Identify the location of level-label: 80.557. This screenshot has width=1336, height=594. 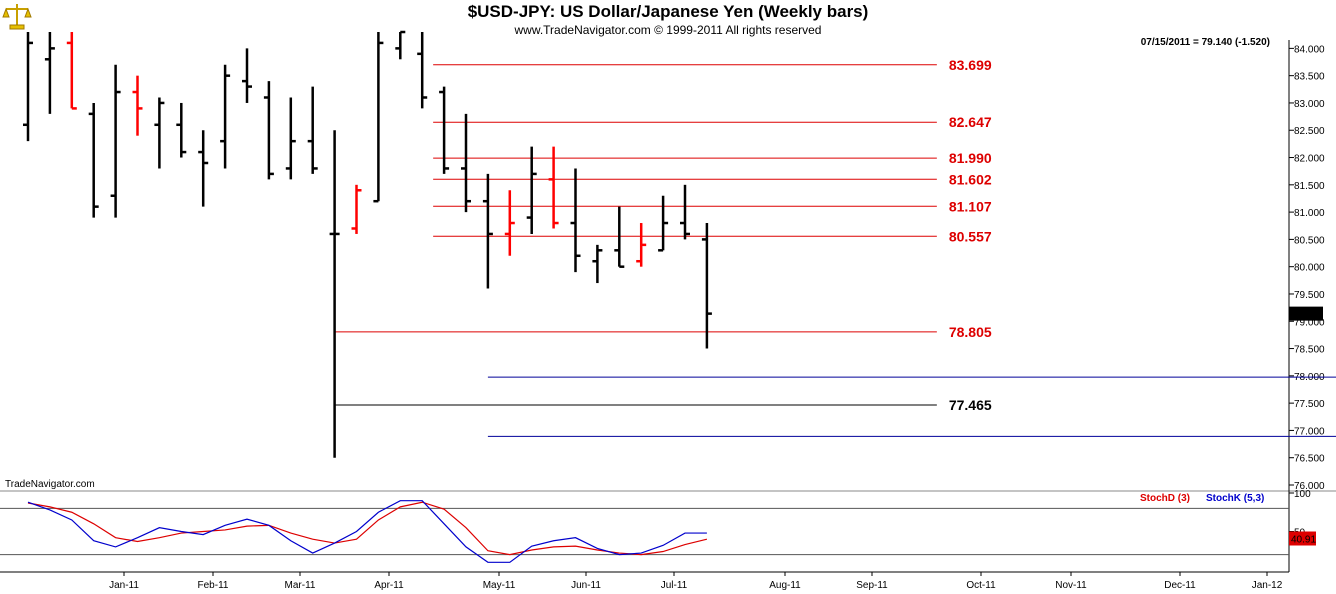
(970, 236).